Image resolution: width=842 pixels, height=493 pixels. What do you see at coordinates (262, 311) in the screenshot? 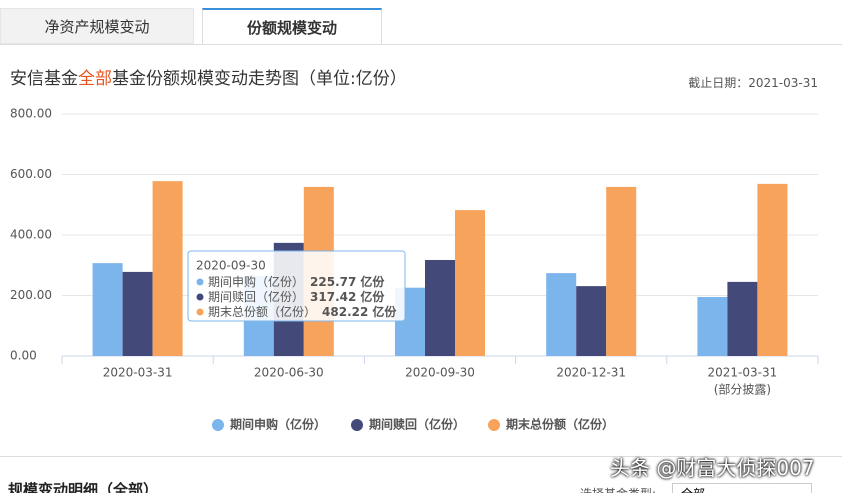
I see `tooltip-series-name: 期末总份额（亿份）` at bounding box center [262, 311].